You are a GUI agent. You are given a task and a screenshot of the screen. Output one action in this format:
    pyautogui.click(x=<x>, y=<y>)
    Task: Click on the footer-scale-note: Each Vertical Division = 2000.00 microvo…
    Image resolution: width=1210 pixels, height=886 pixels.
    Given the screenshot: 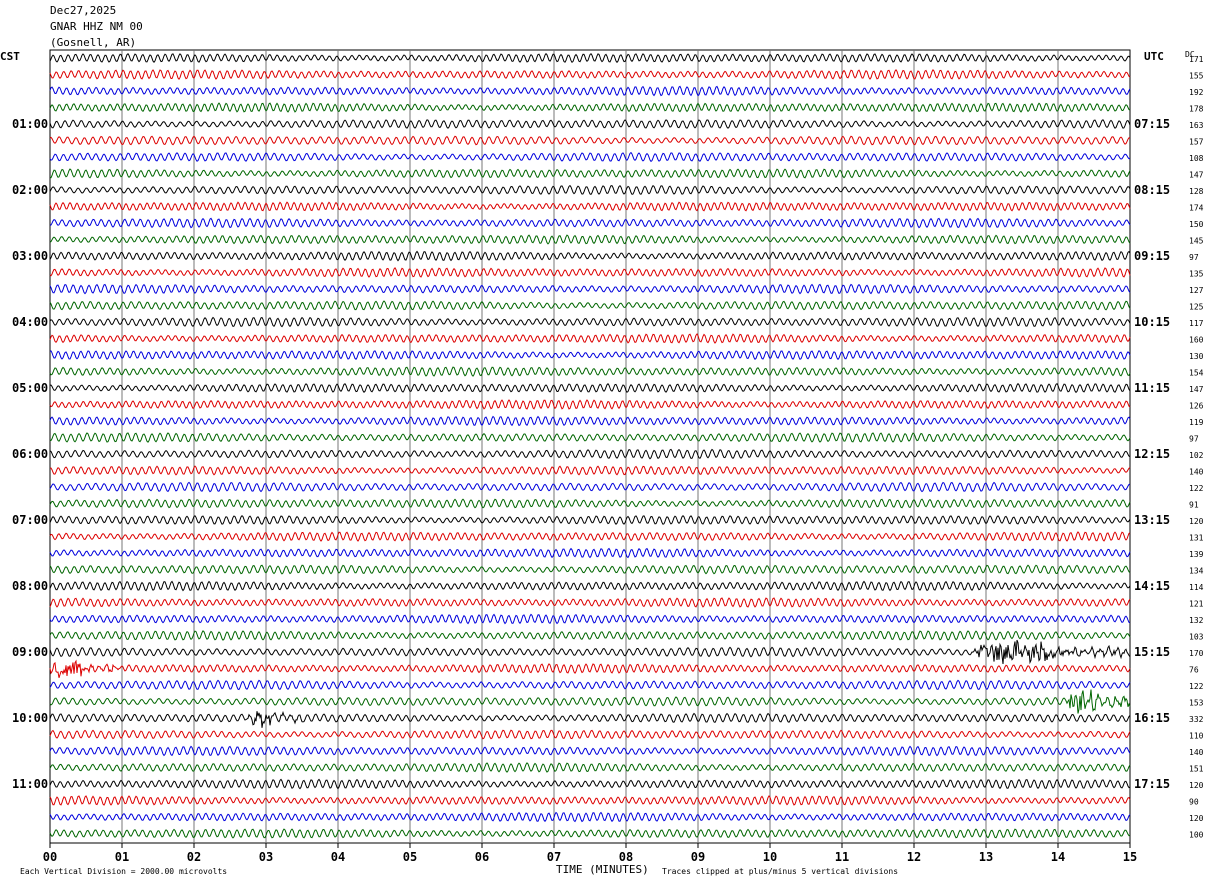 What is the action you would take?
    pyautogui.click(x=124, y=871)
    